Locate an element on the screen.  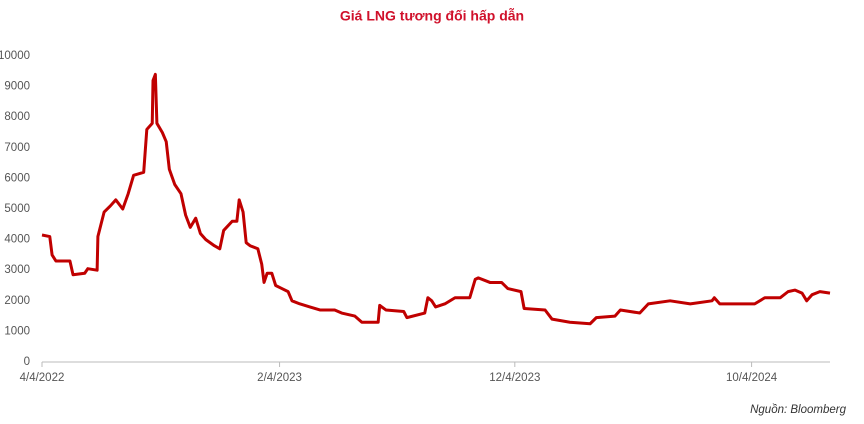
y-tick-label: 4000 is located at coordinates (17, 240).